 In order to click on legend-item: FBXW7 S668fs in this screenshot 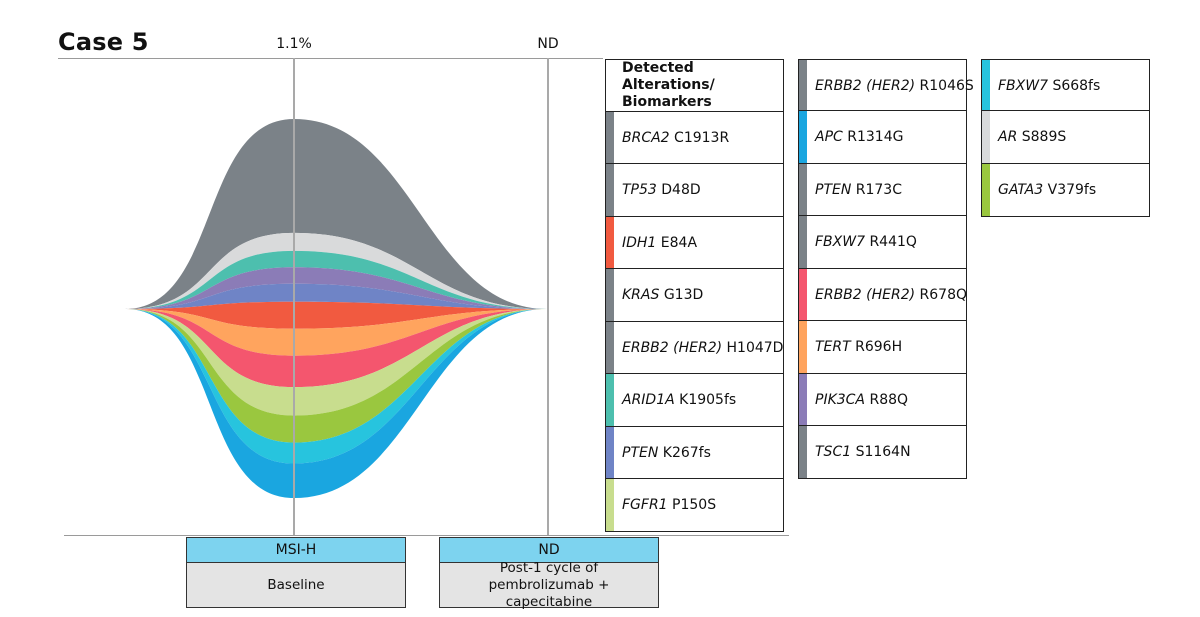, I will do `click(1065, 86)`.